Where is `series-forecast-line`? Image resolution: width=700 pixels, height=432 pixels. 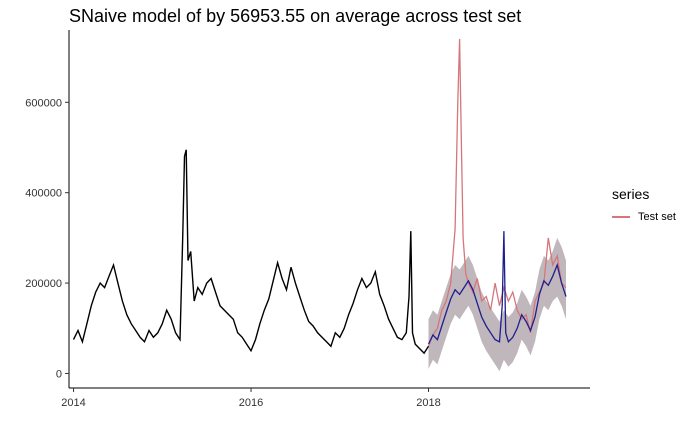
series-forecast-line is located at coordinates (497, 288).